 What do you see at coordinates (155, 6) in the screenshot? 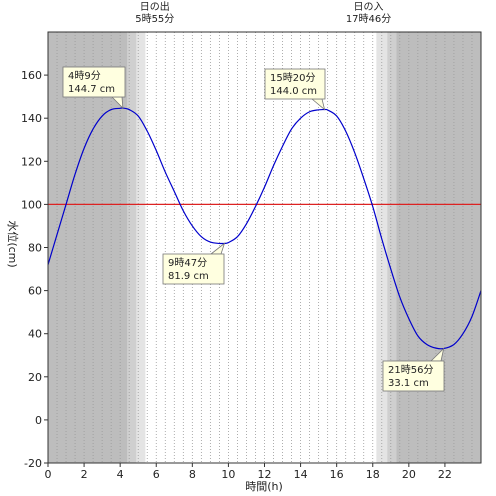
I see `sunrise-label: 日の出` at bounding box center [155, 6].